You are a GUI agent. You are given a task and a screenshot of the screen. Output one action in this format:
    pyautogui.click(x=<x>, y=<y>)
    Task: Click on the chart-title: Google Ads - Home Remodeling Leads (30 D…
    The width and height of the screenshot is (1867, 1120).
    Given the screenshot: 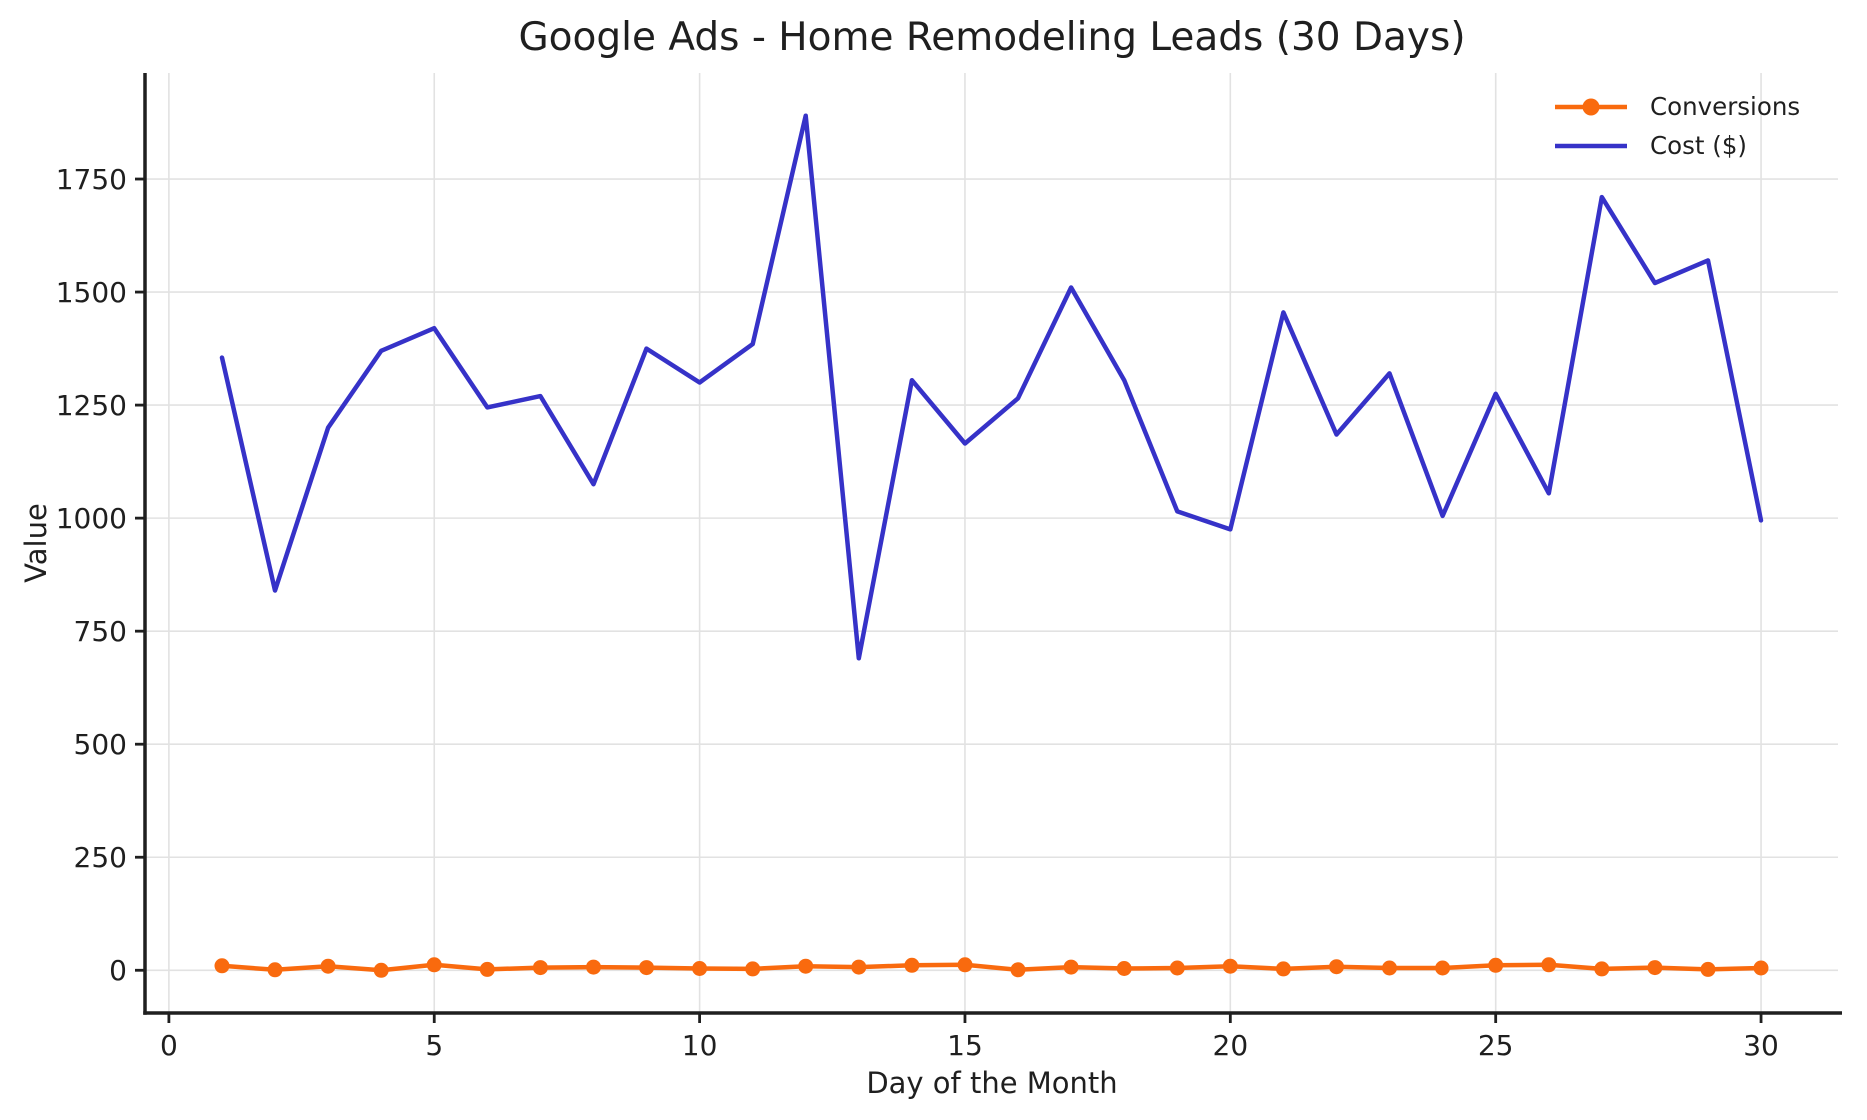 What is the action you would take?
    pyautogui.click(x=991, y=37)
    